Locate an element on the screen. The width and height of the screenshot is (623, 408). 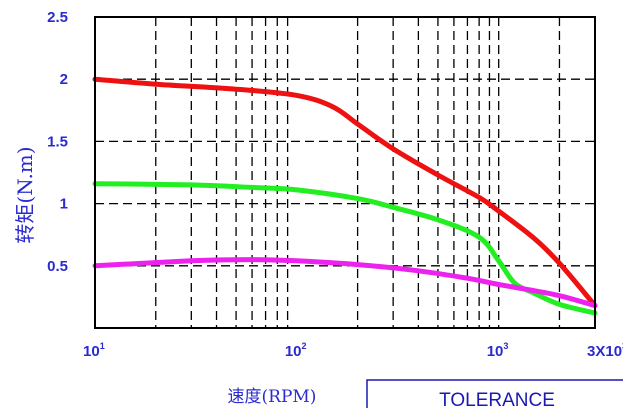
x-tick-label: 10¹ is located at coordinates (94, 350).